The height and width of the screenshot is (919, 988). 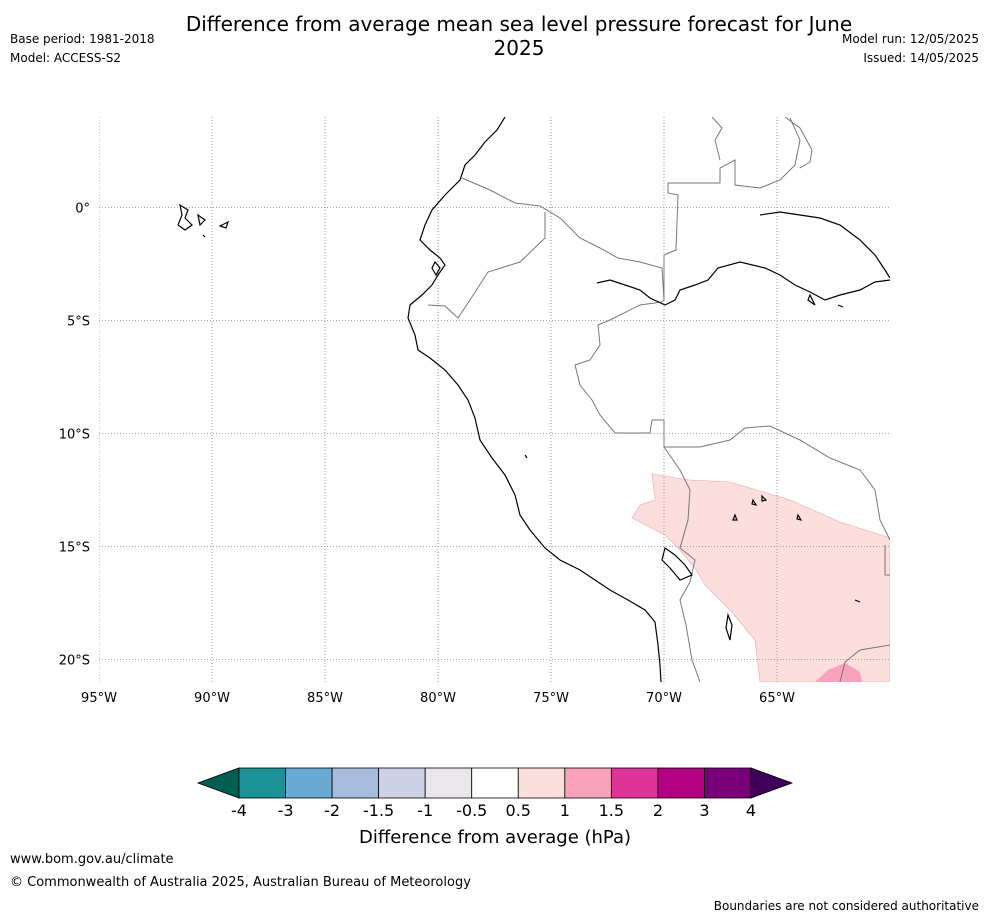 What do you see at coordinates (66, 58) in the screenshot?
I see `model-text: Model: ACCESS-S2` at bounding box center [66, 58].